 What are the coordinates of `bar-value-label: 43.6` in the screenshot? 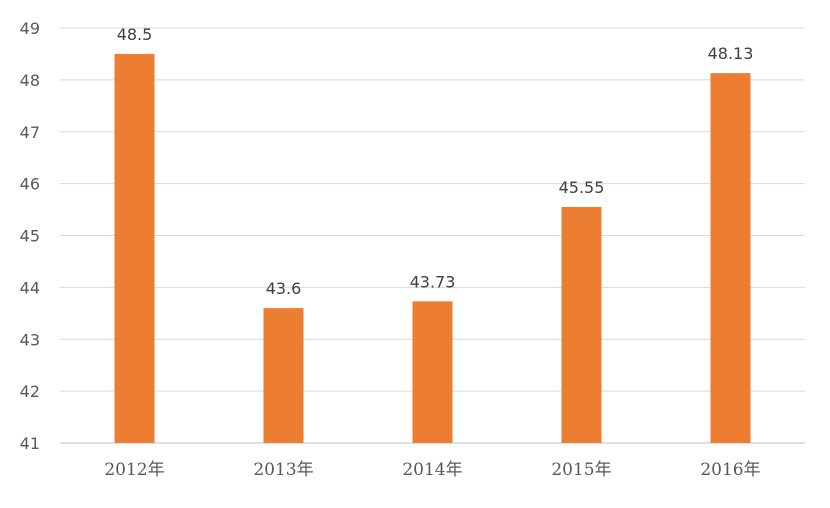 It's located at (284, 288).